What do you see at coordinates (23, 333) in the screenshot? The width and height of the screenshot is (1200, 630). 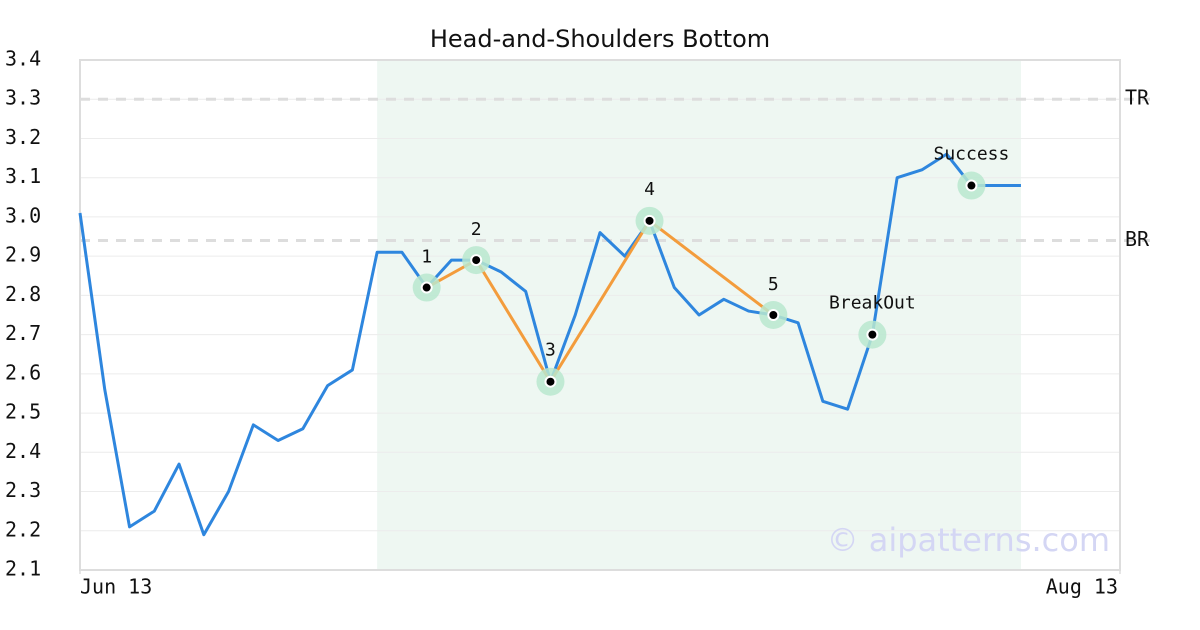 I see `y-tick-label: 2.7` at bounding box center [23, 333].